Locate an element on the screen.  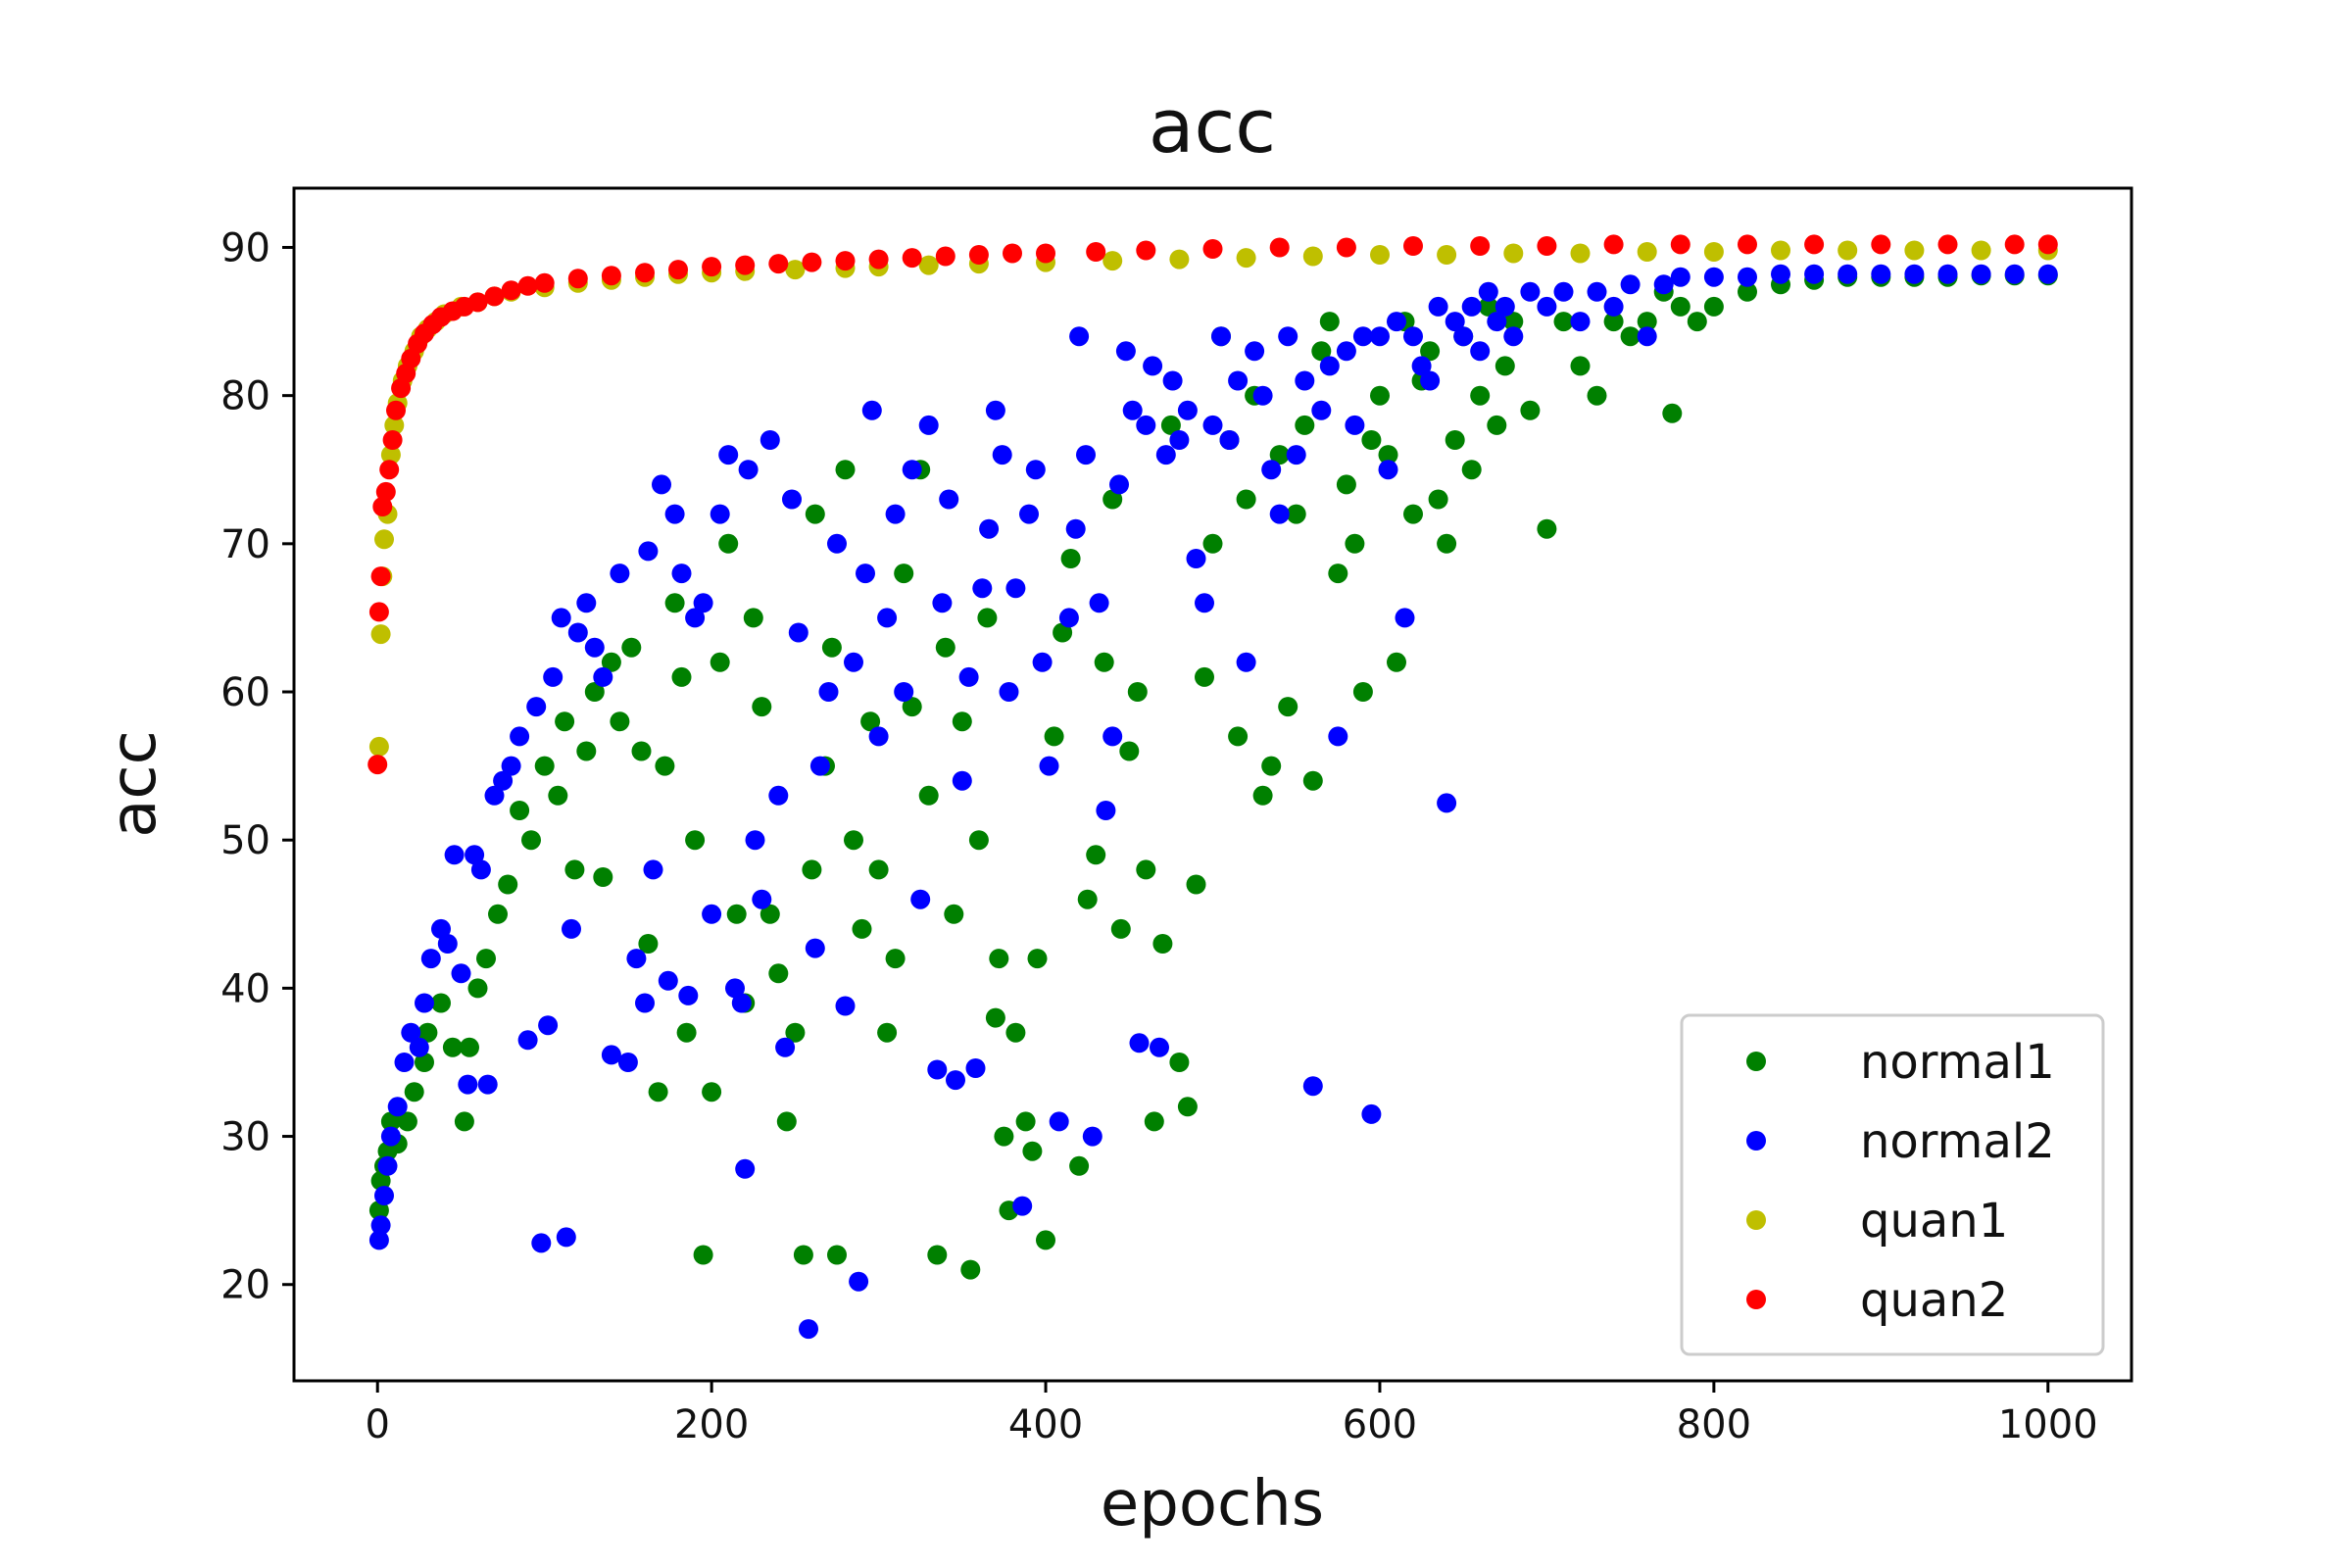
legend-label-quan2: quan2 is located at coordinates (1934, 1300).